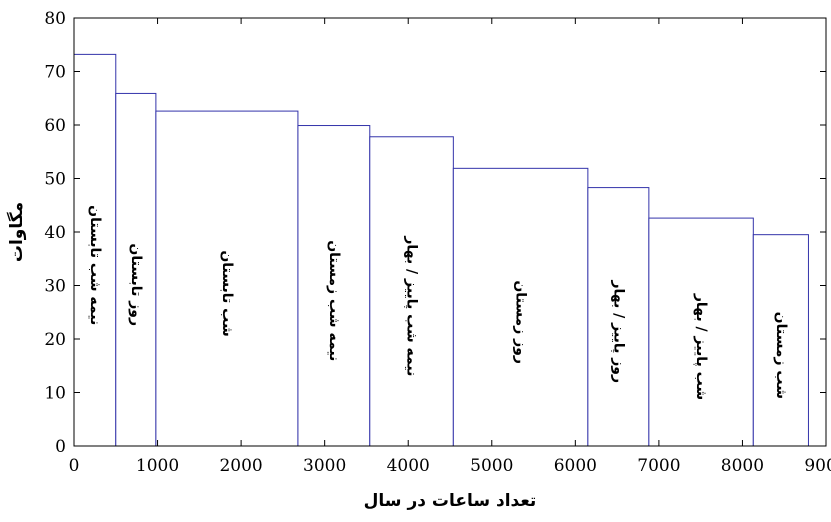  I want to click on bar-label-3: شب تابستان, so click(227, 293).